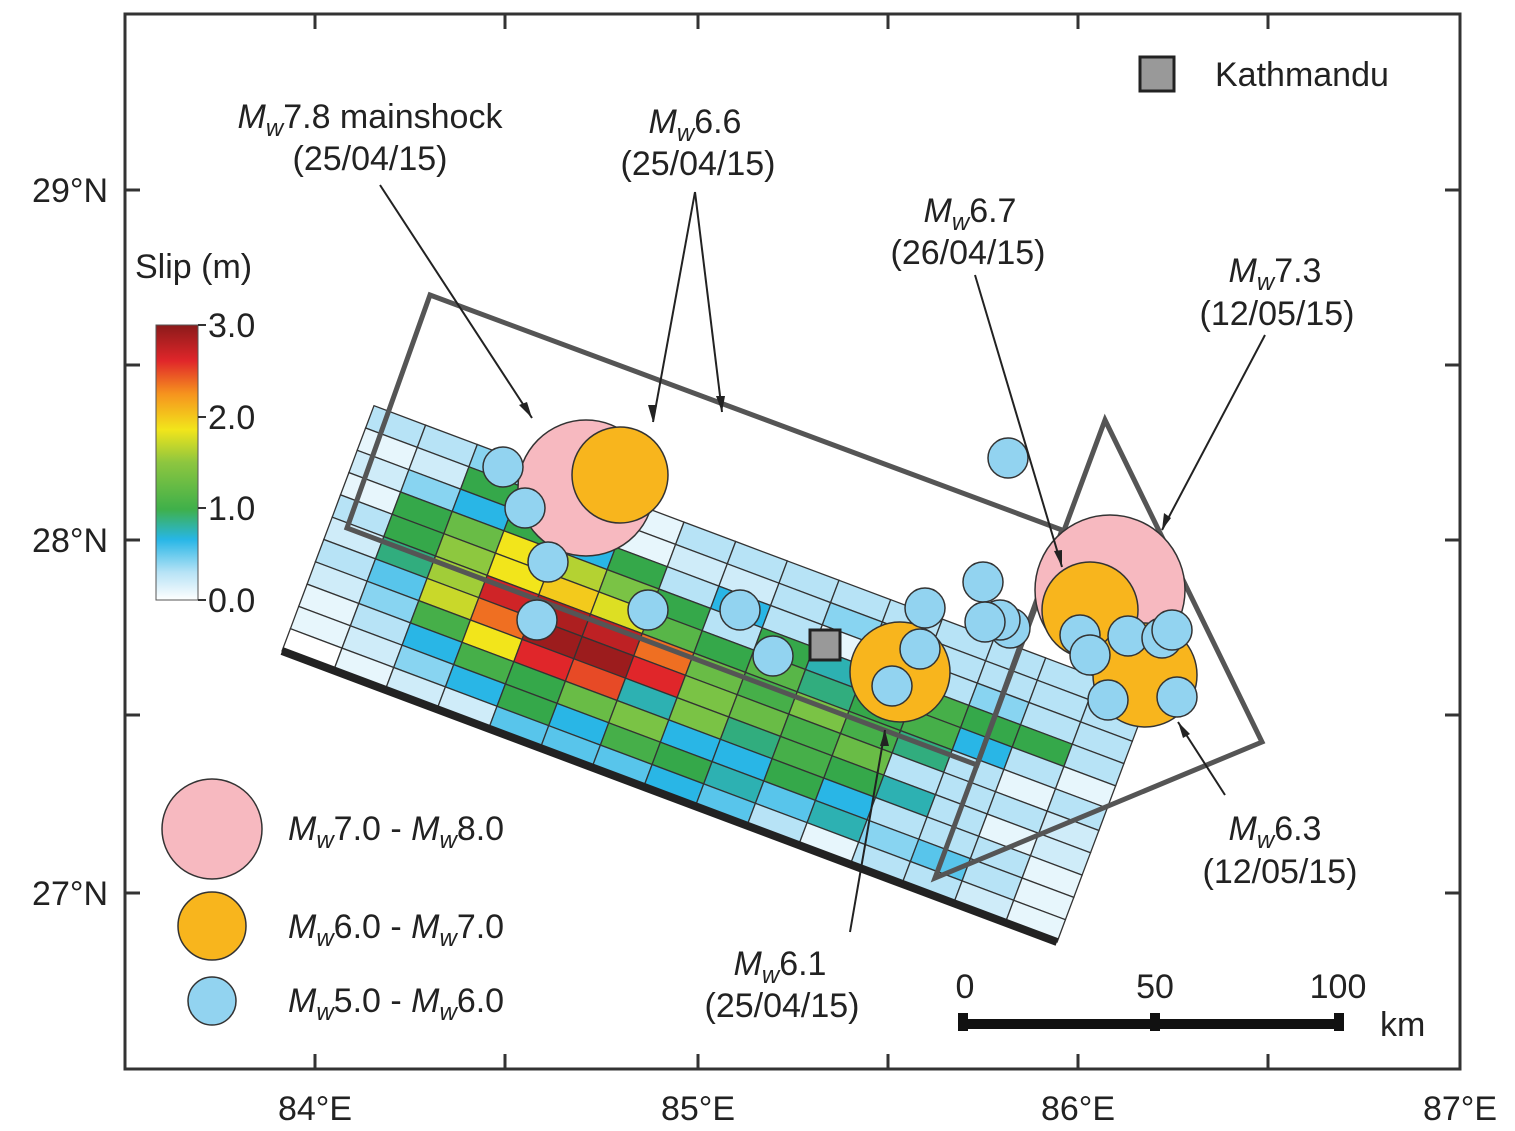 Image resolution: width=1515 pixels, height=1131 pixels. What do you see at coordinates (1151, 1022) in the screenshot?
I see `scale-bar` at bounding box center [1151, 1022].